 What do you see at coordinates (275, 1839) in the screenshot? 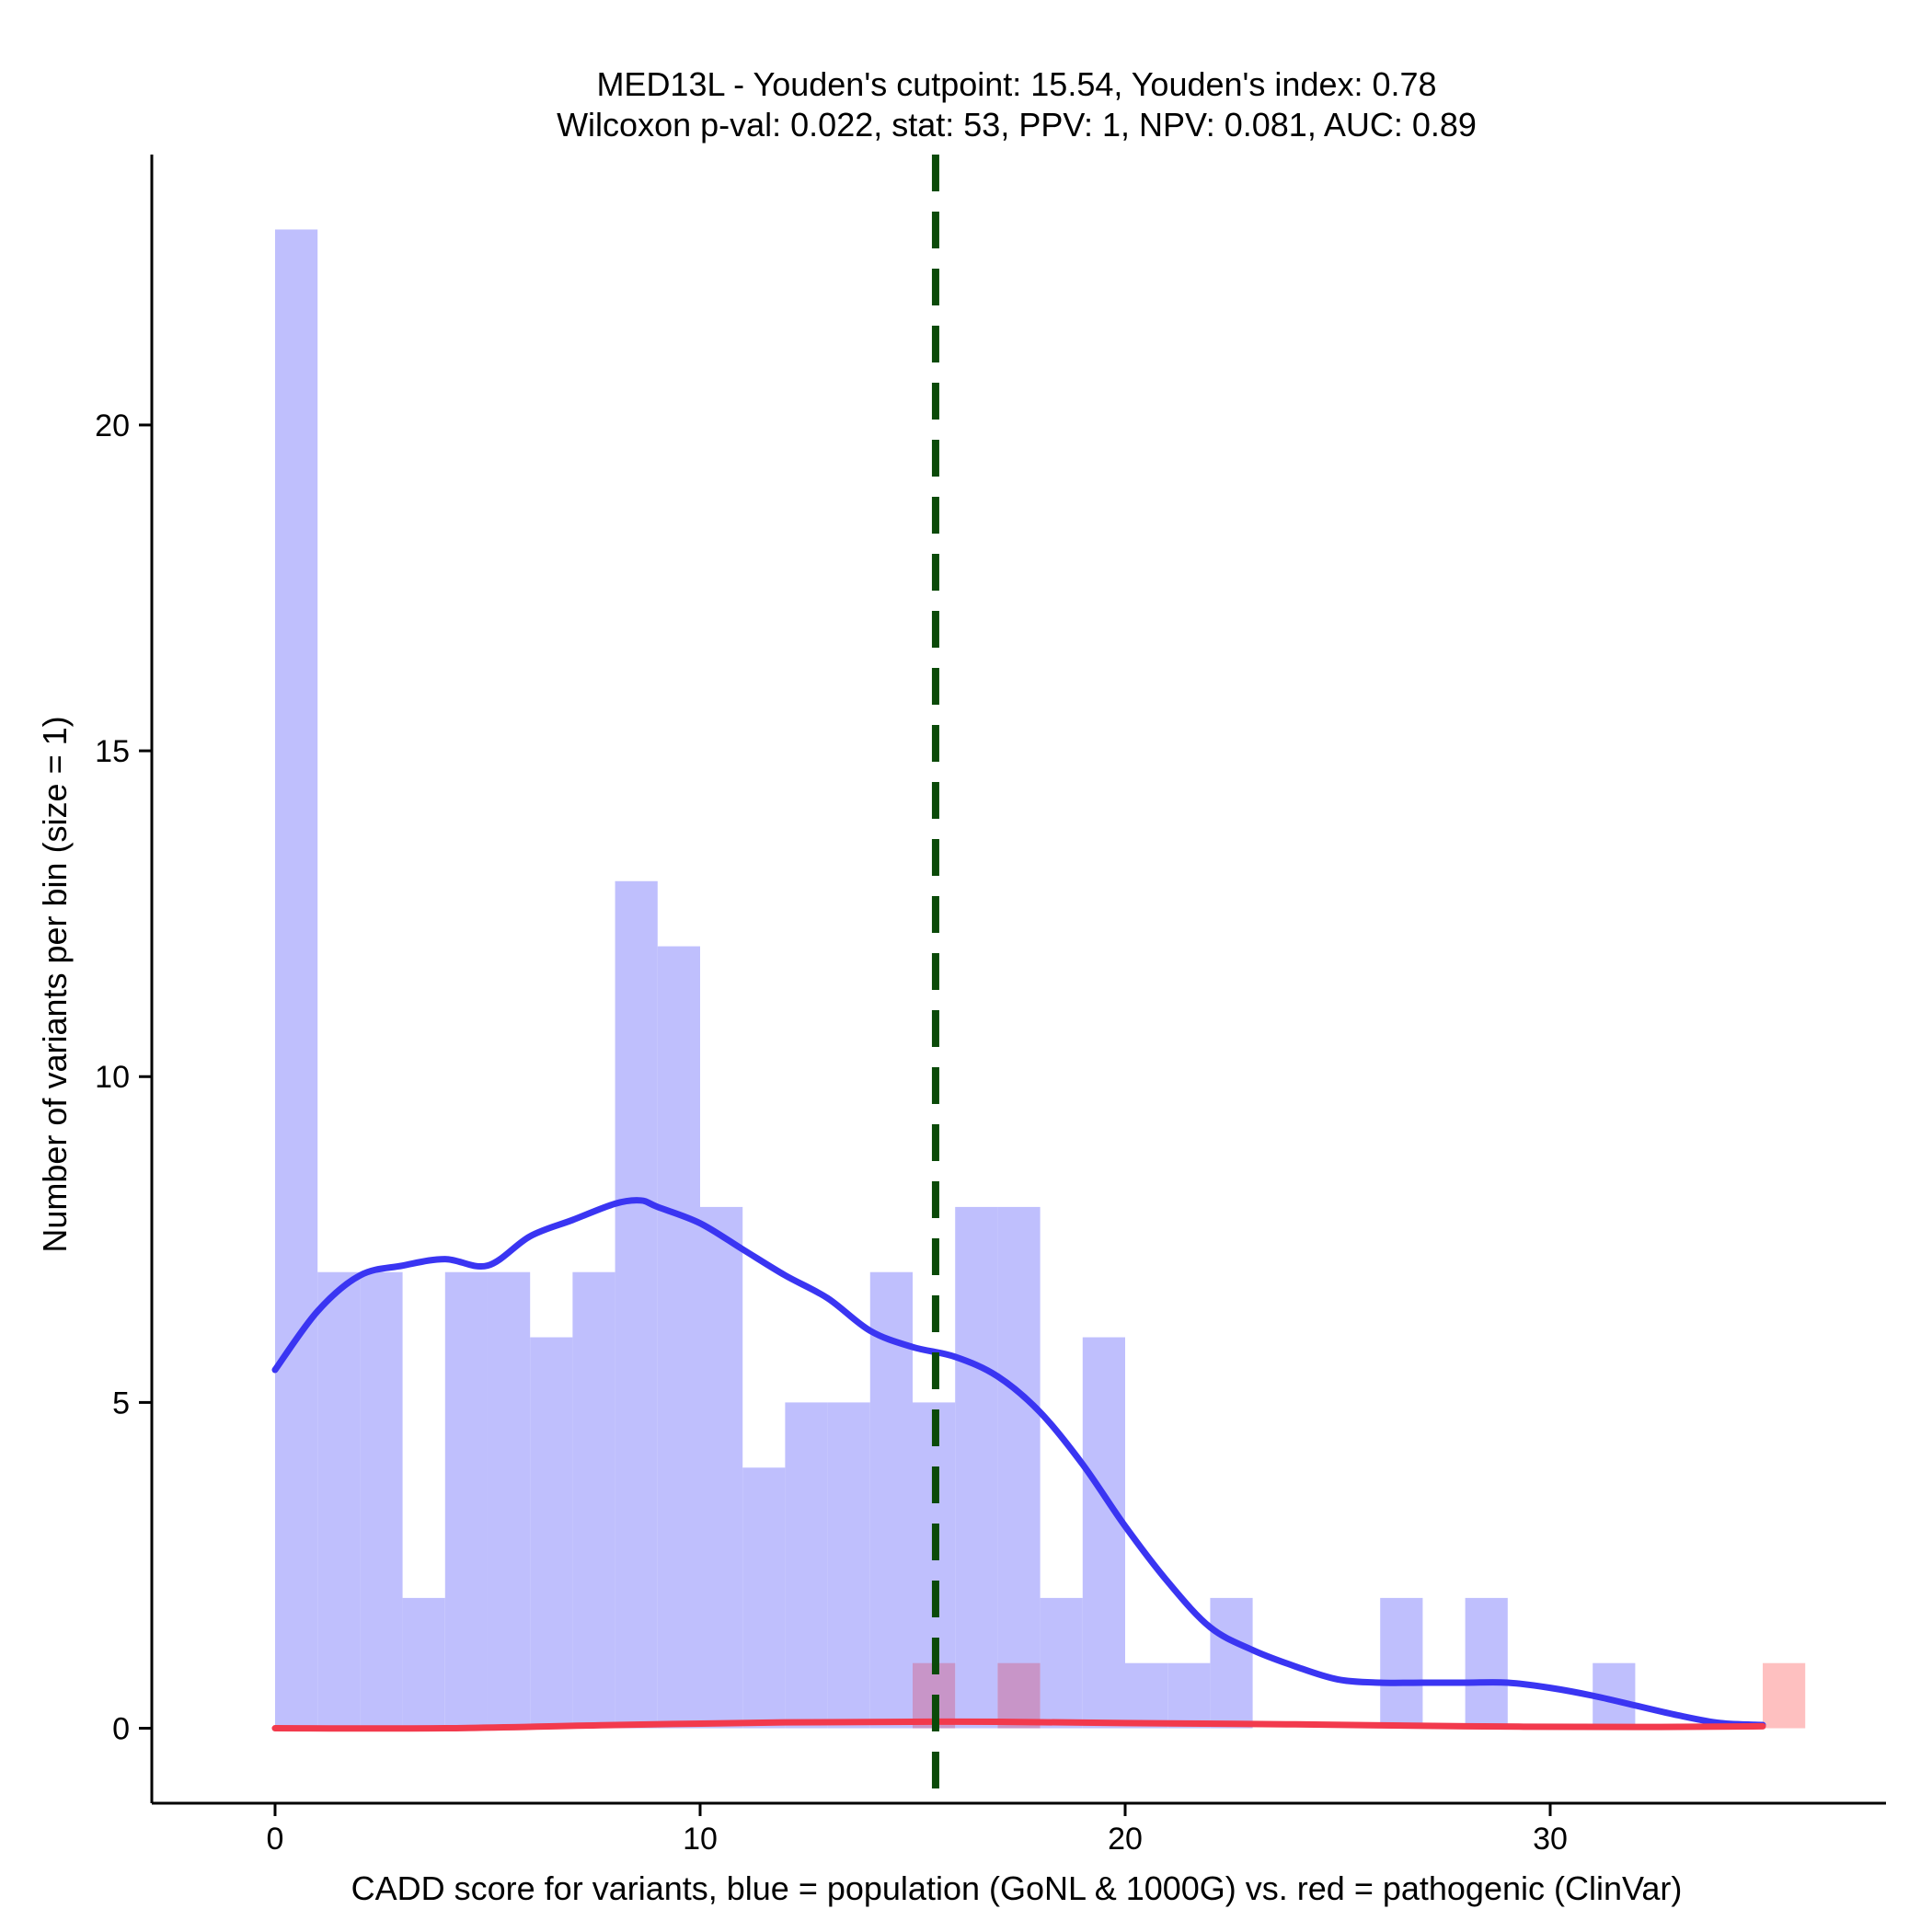
I see `x-tick-label: 0` at bounding box center [275, 1839].